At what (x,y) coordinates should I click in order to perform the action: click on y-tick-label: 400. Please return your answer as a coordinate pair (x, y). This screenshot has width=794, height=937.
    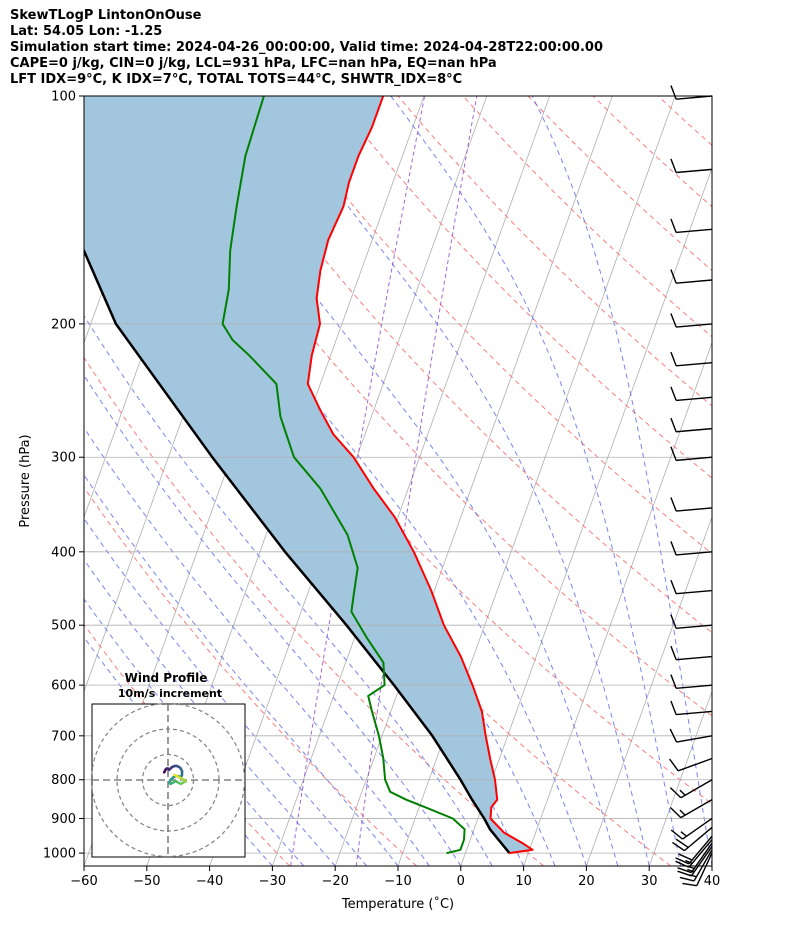
    Looking at the image, I should click on (63, 552).